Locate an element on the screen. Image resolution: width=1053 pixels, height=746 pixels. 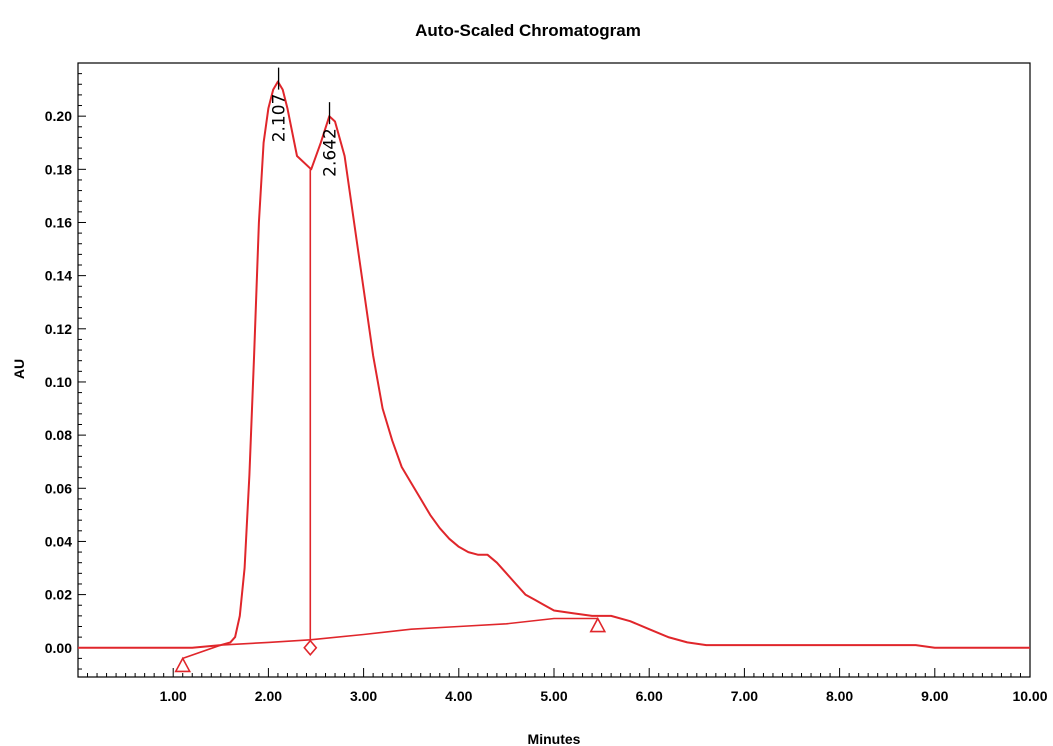
y-tick-label: 0.20 is located at coordinates (58, 116).